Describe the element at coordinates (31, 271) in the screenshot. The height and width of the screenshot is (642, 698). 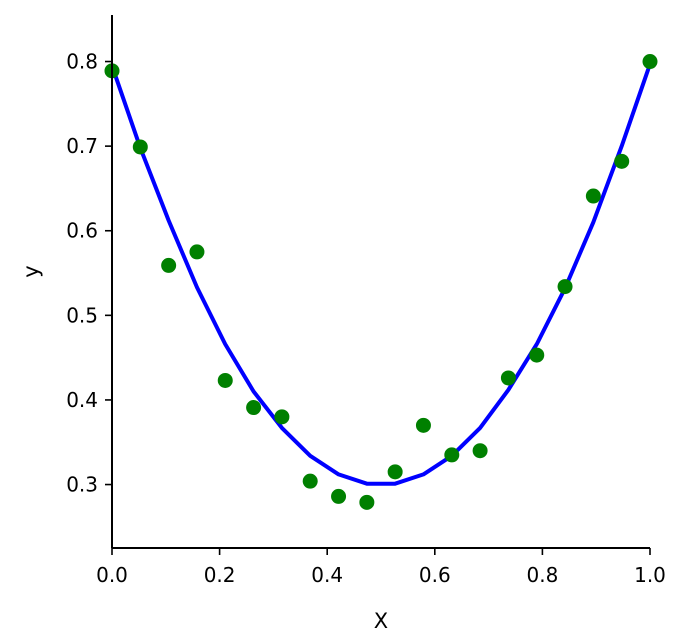
I see `y-axis-label: y` at that location.